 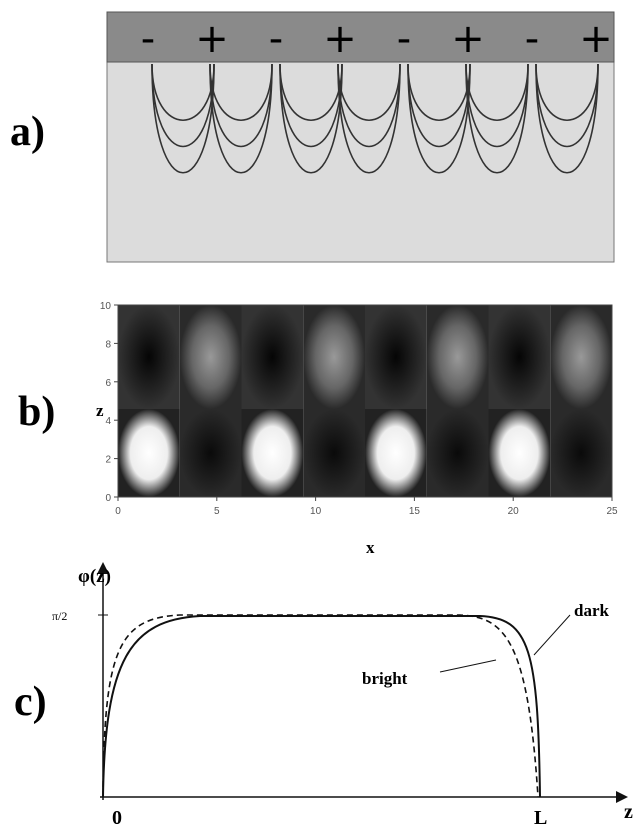 What do you see at coordinates (27, 132) in the screenshot?
I see `panel-label: a)` at bounding box center [27, 132].